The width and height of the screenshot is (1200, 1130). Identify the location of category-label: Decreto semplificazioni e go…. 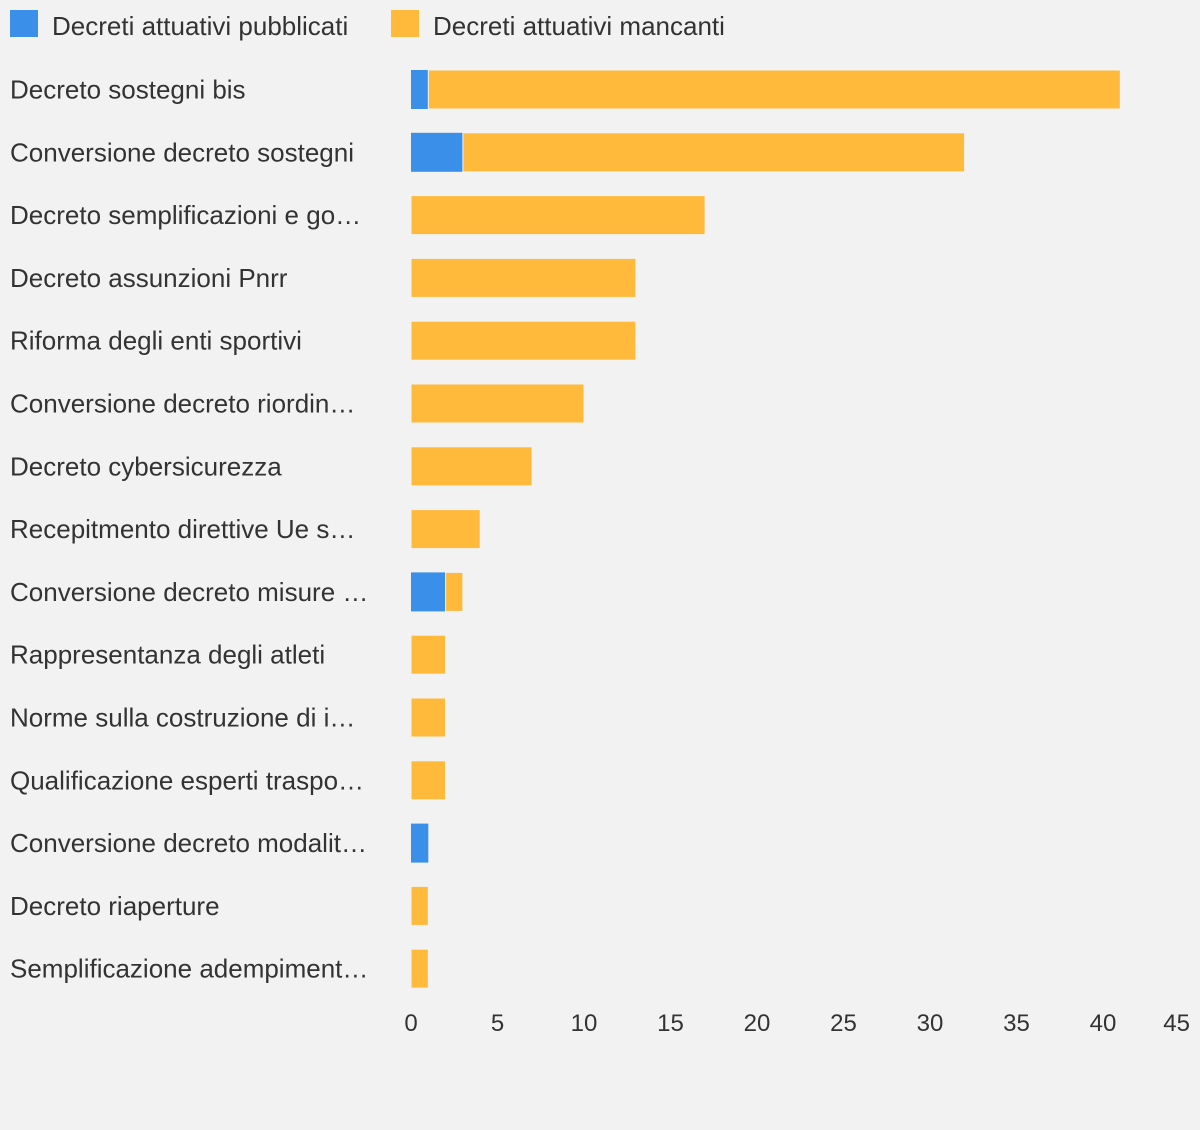
(185, 215).